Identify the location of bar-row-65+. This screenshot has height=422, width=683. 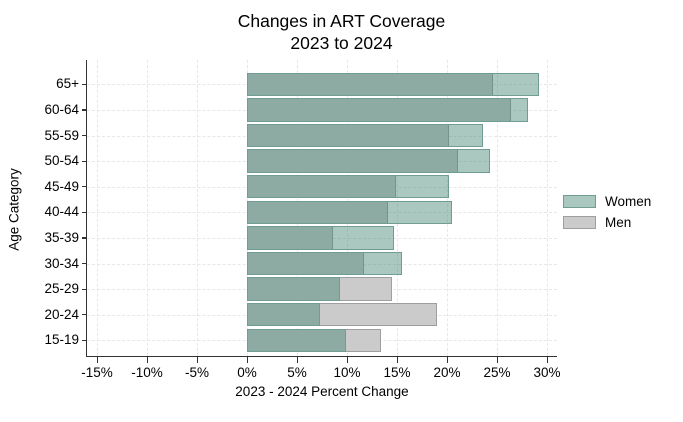
(393, 84).